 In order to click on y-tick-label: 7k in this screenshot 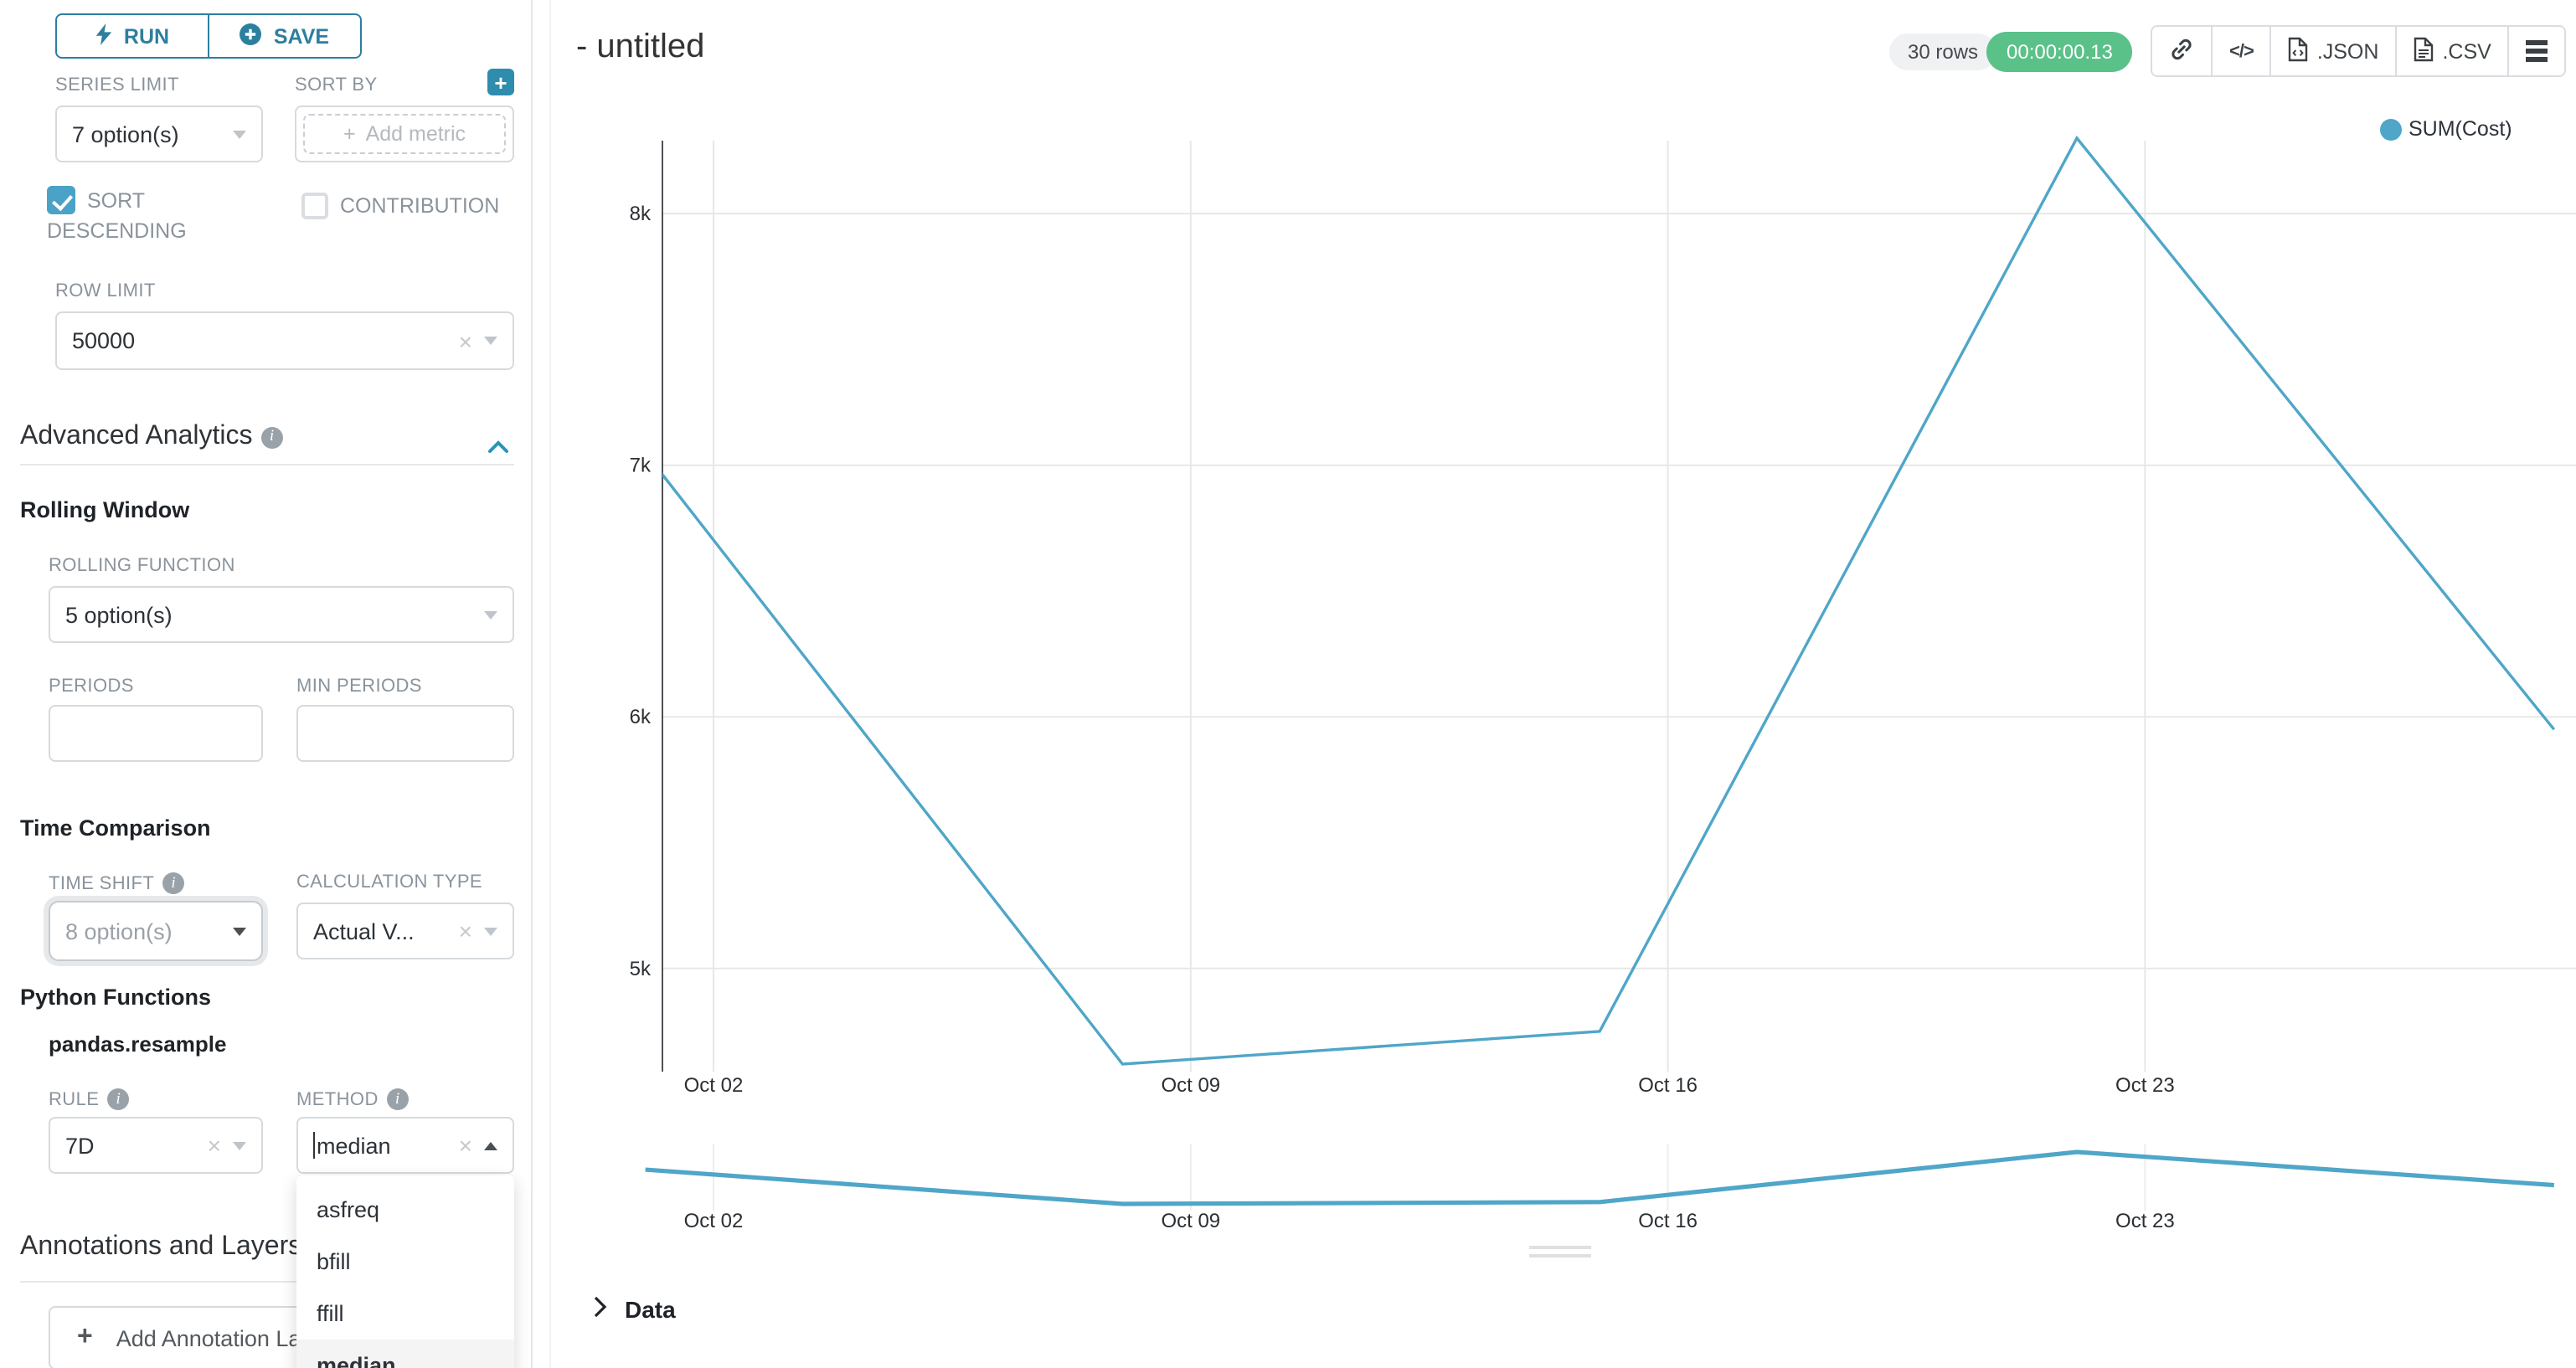, I will do `click(641, 466)`.